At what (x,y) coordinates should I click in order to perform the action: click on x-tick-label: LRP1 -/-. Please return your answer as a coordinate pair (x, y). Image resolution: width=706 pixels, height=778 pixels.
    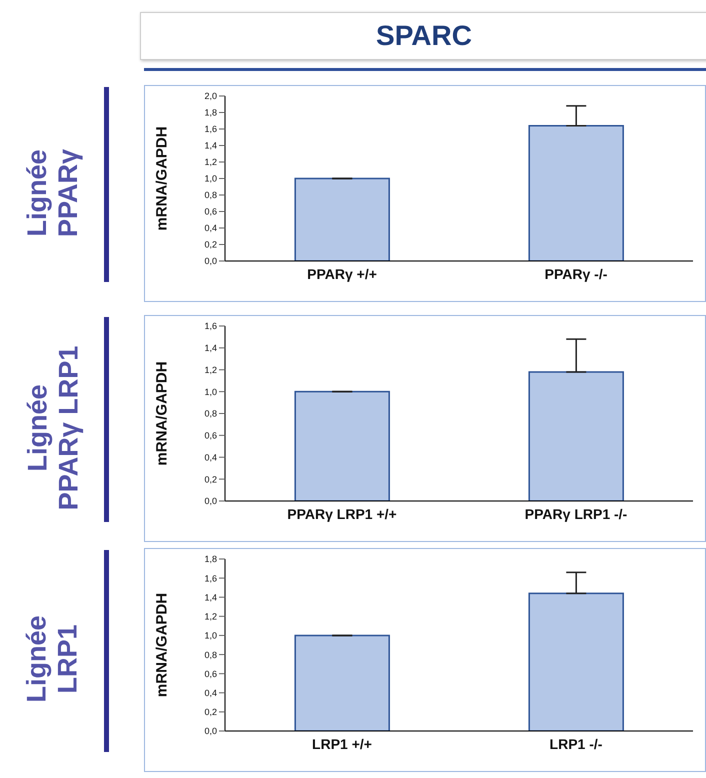
    Looking at the image, I should click on (576, 744).